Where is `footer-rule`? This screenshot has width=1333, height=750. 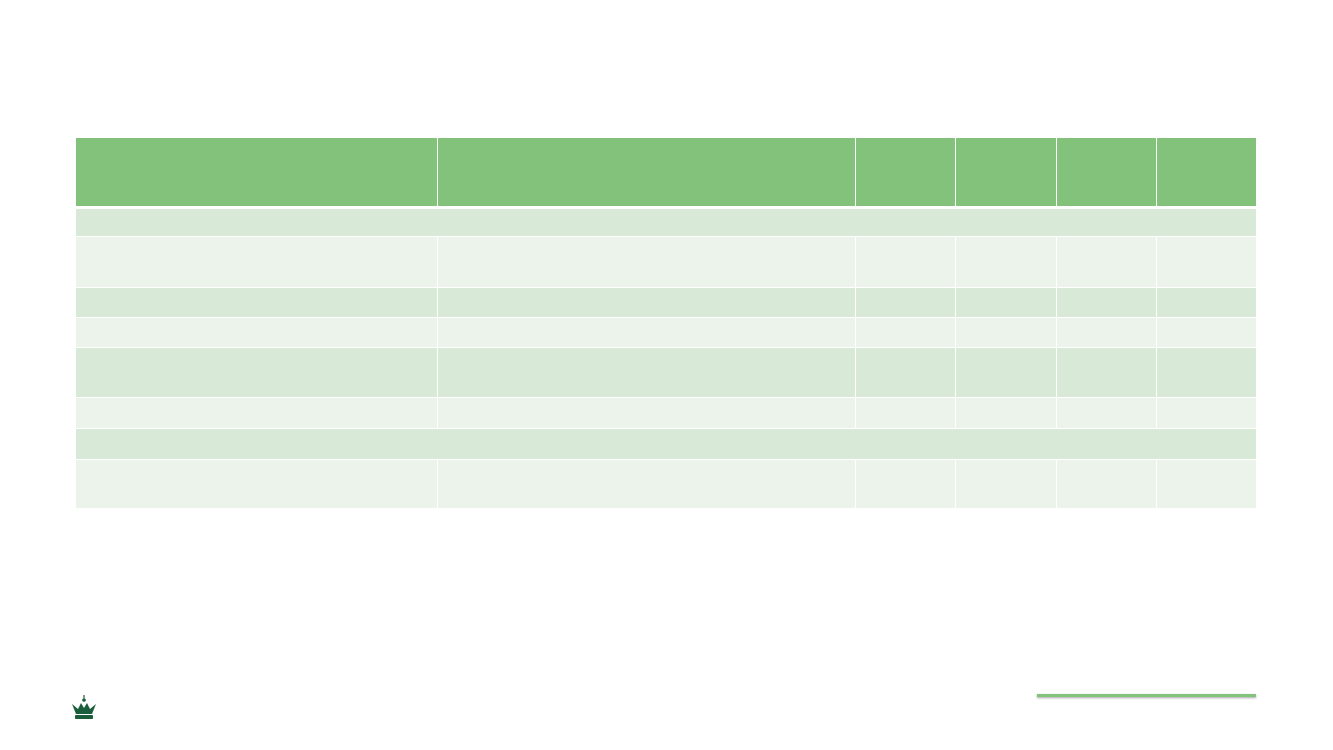 footer-rule is located at coordinates (1146, 695).